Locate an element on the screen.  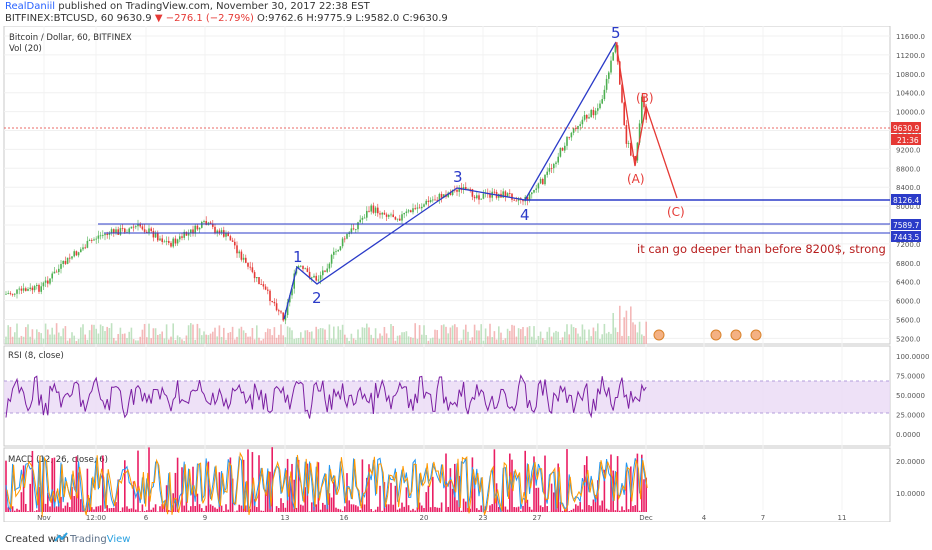
wave-label-2: 2 is located at coordinates (317, 298).